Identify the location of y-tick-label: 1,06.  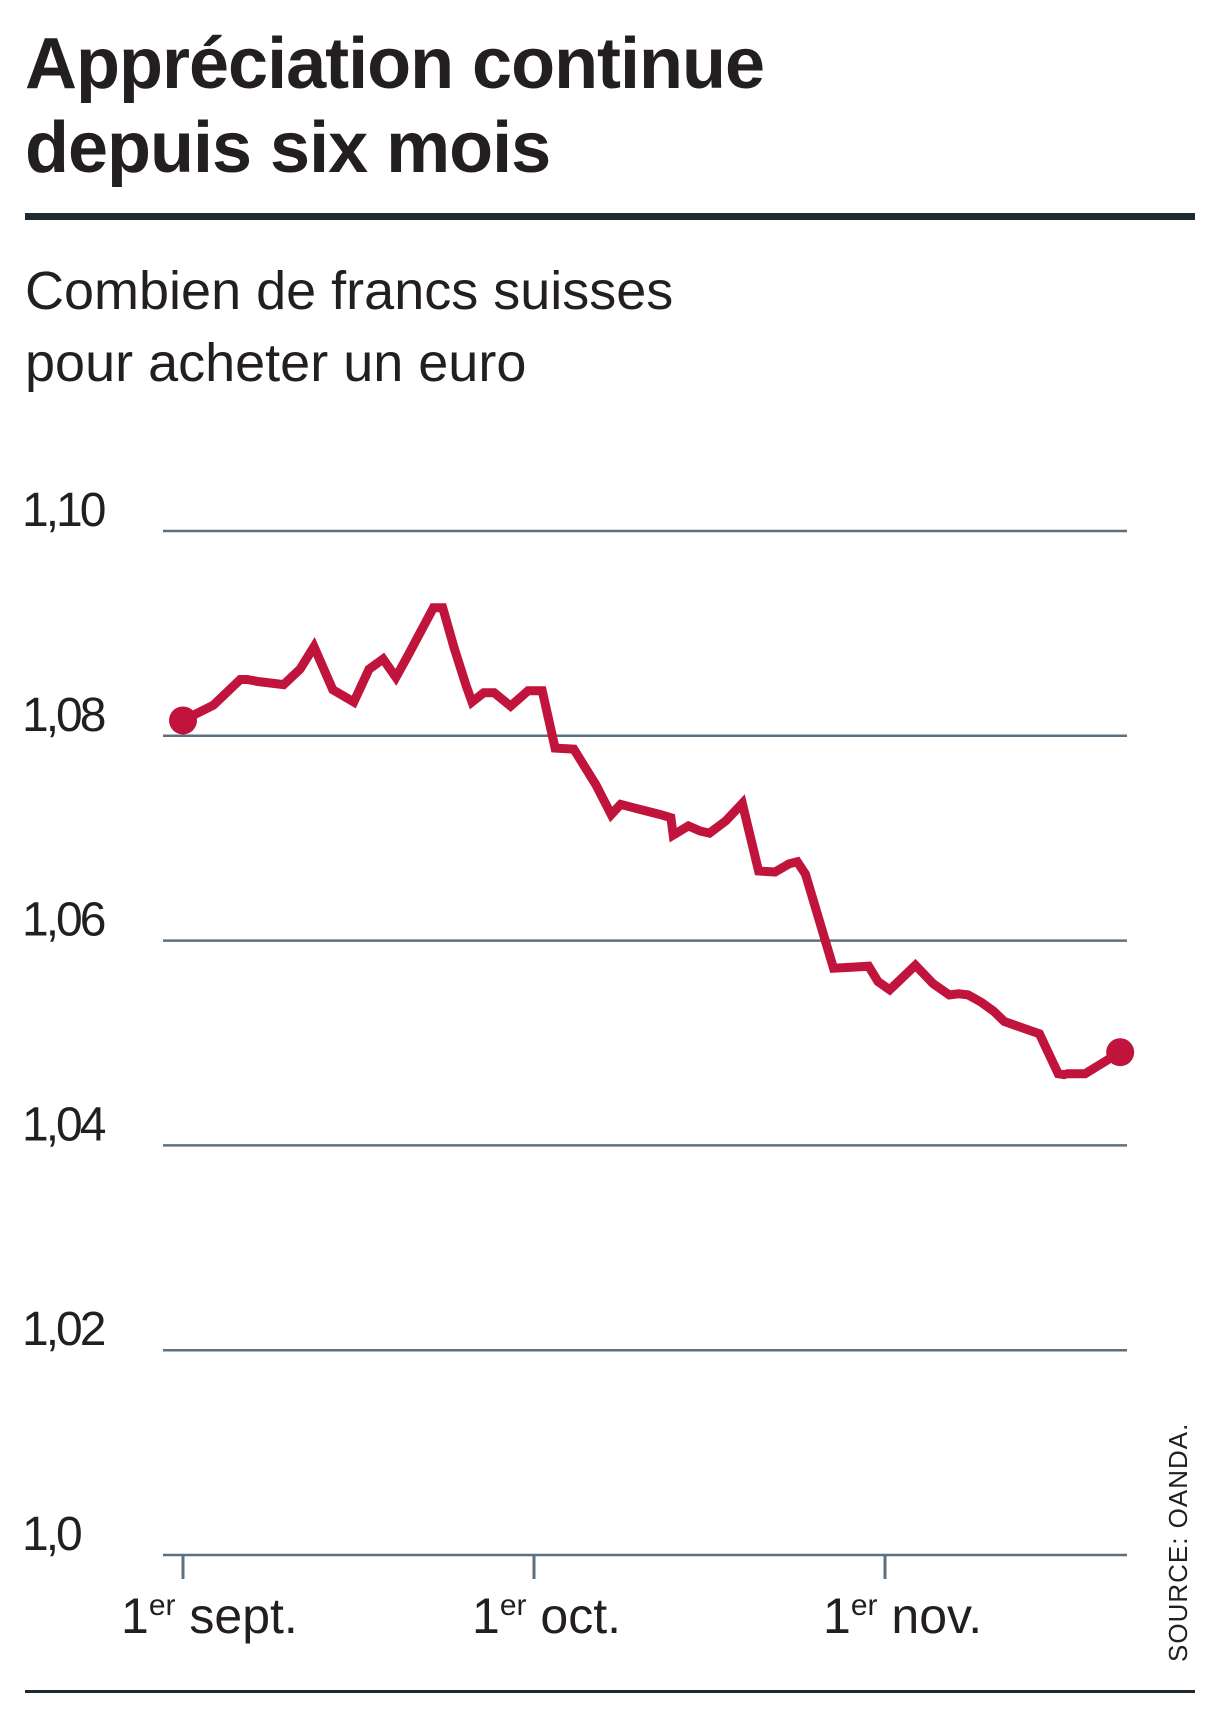
(63, 920).